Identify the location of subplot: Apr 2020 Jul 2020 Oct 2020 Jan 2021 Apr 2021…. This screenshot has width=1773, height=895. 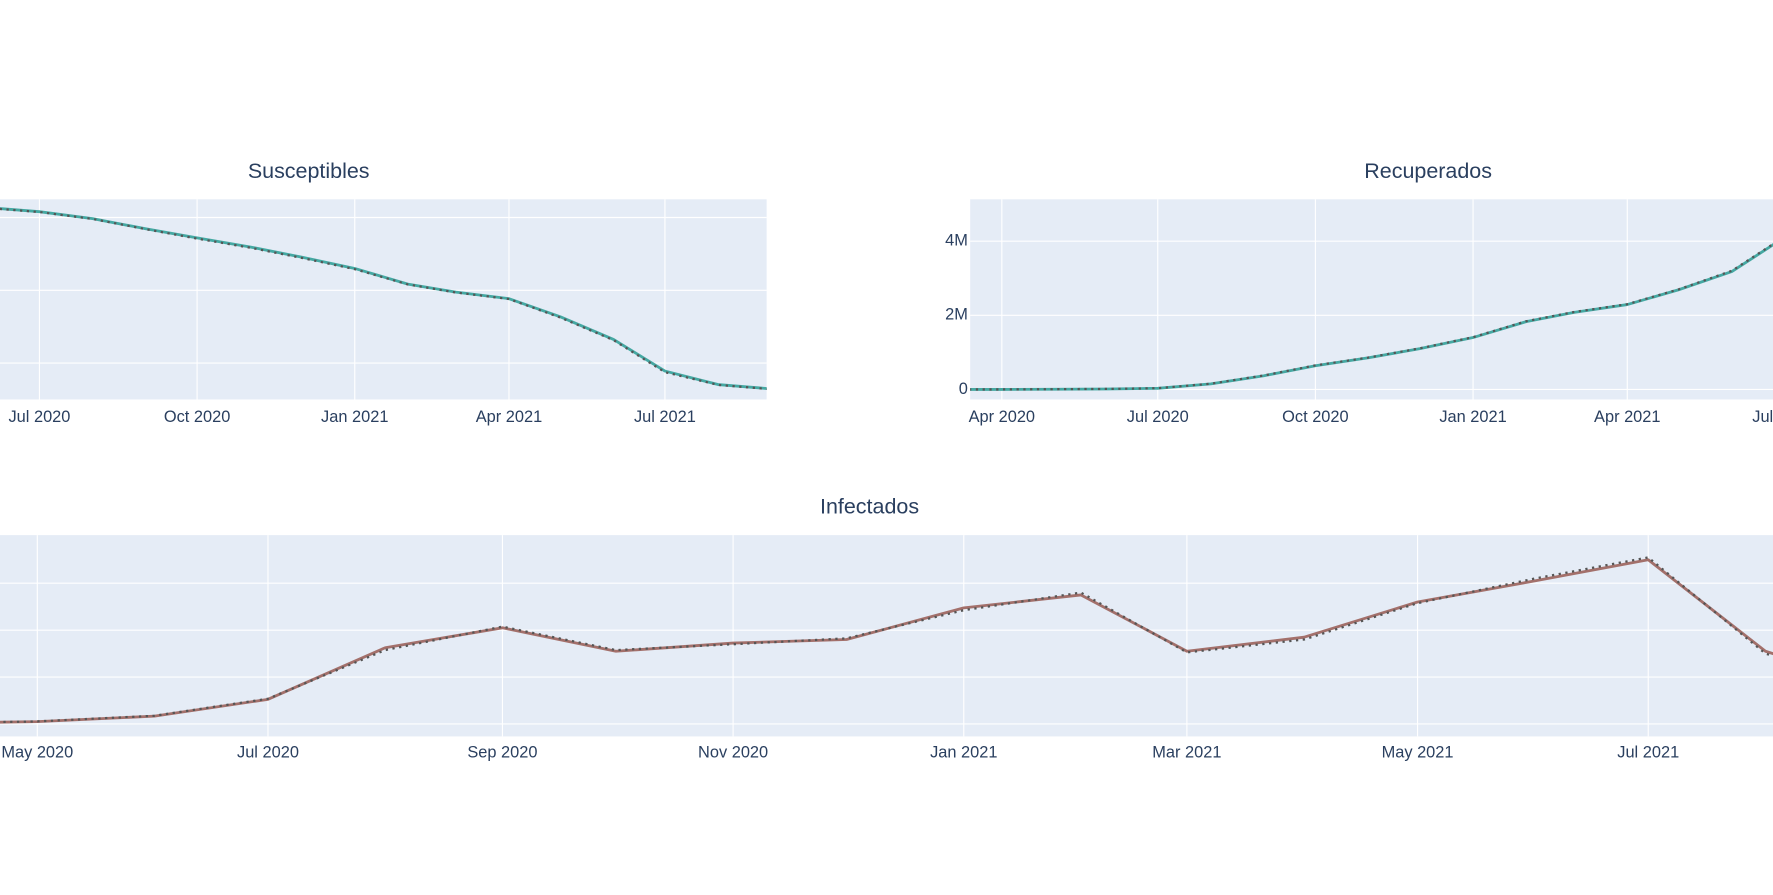
(1359, 312).